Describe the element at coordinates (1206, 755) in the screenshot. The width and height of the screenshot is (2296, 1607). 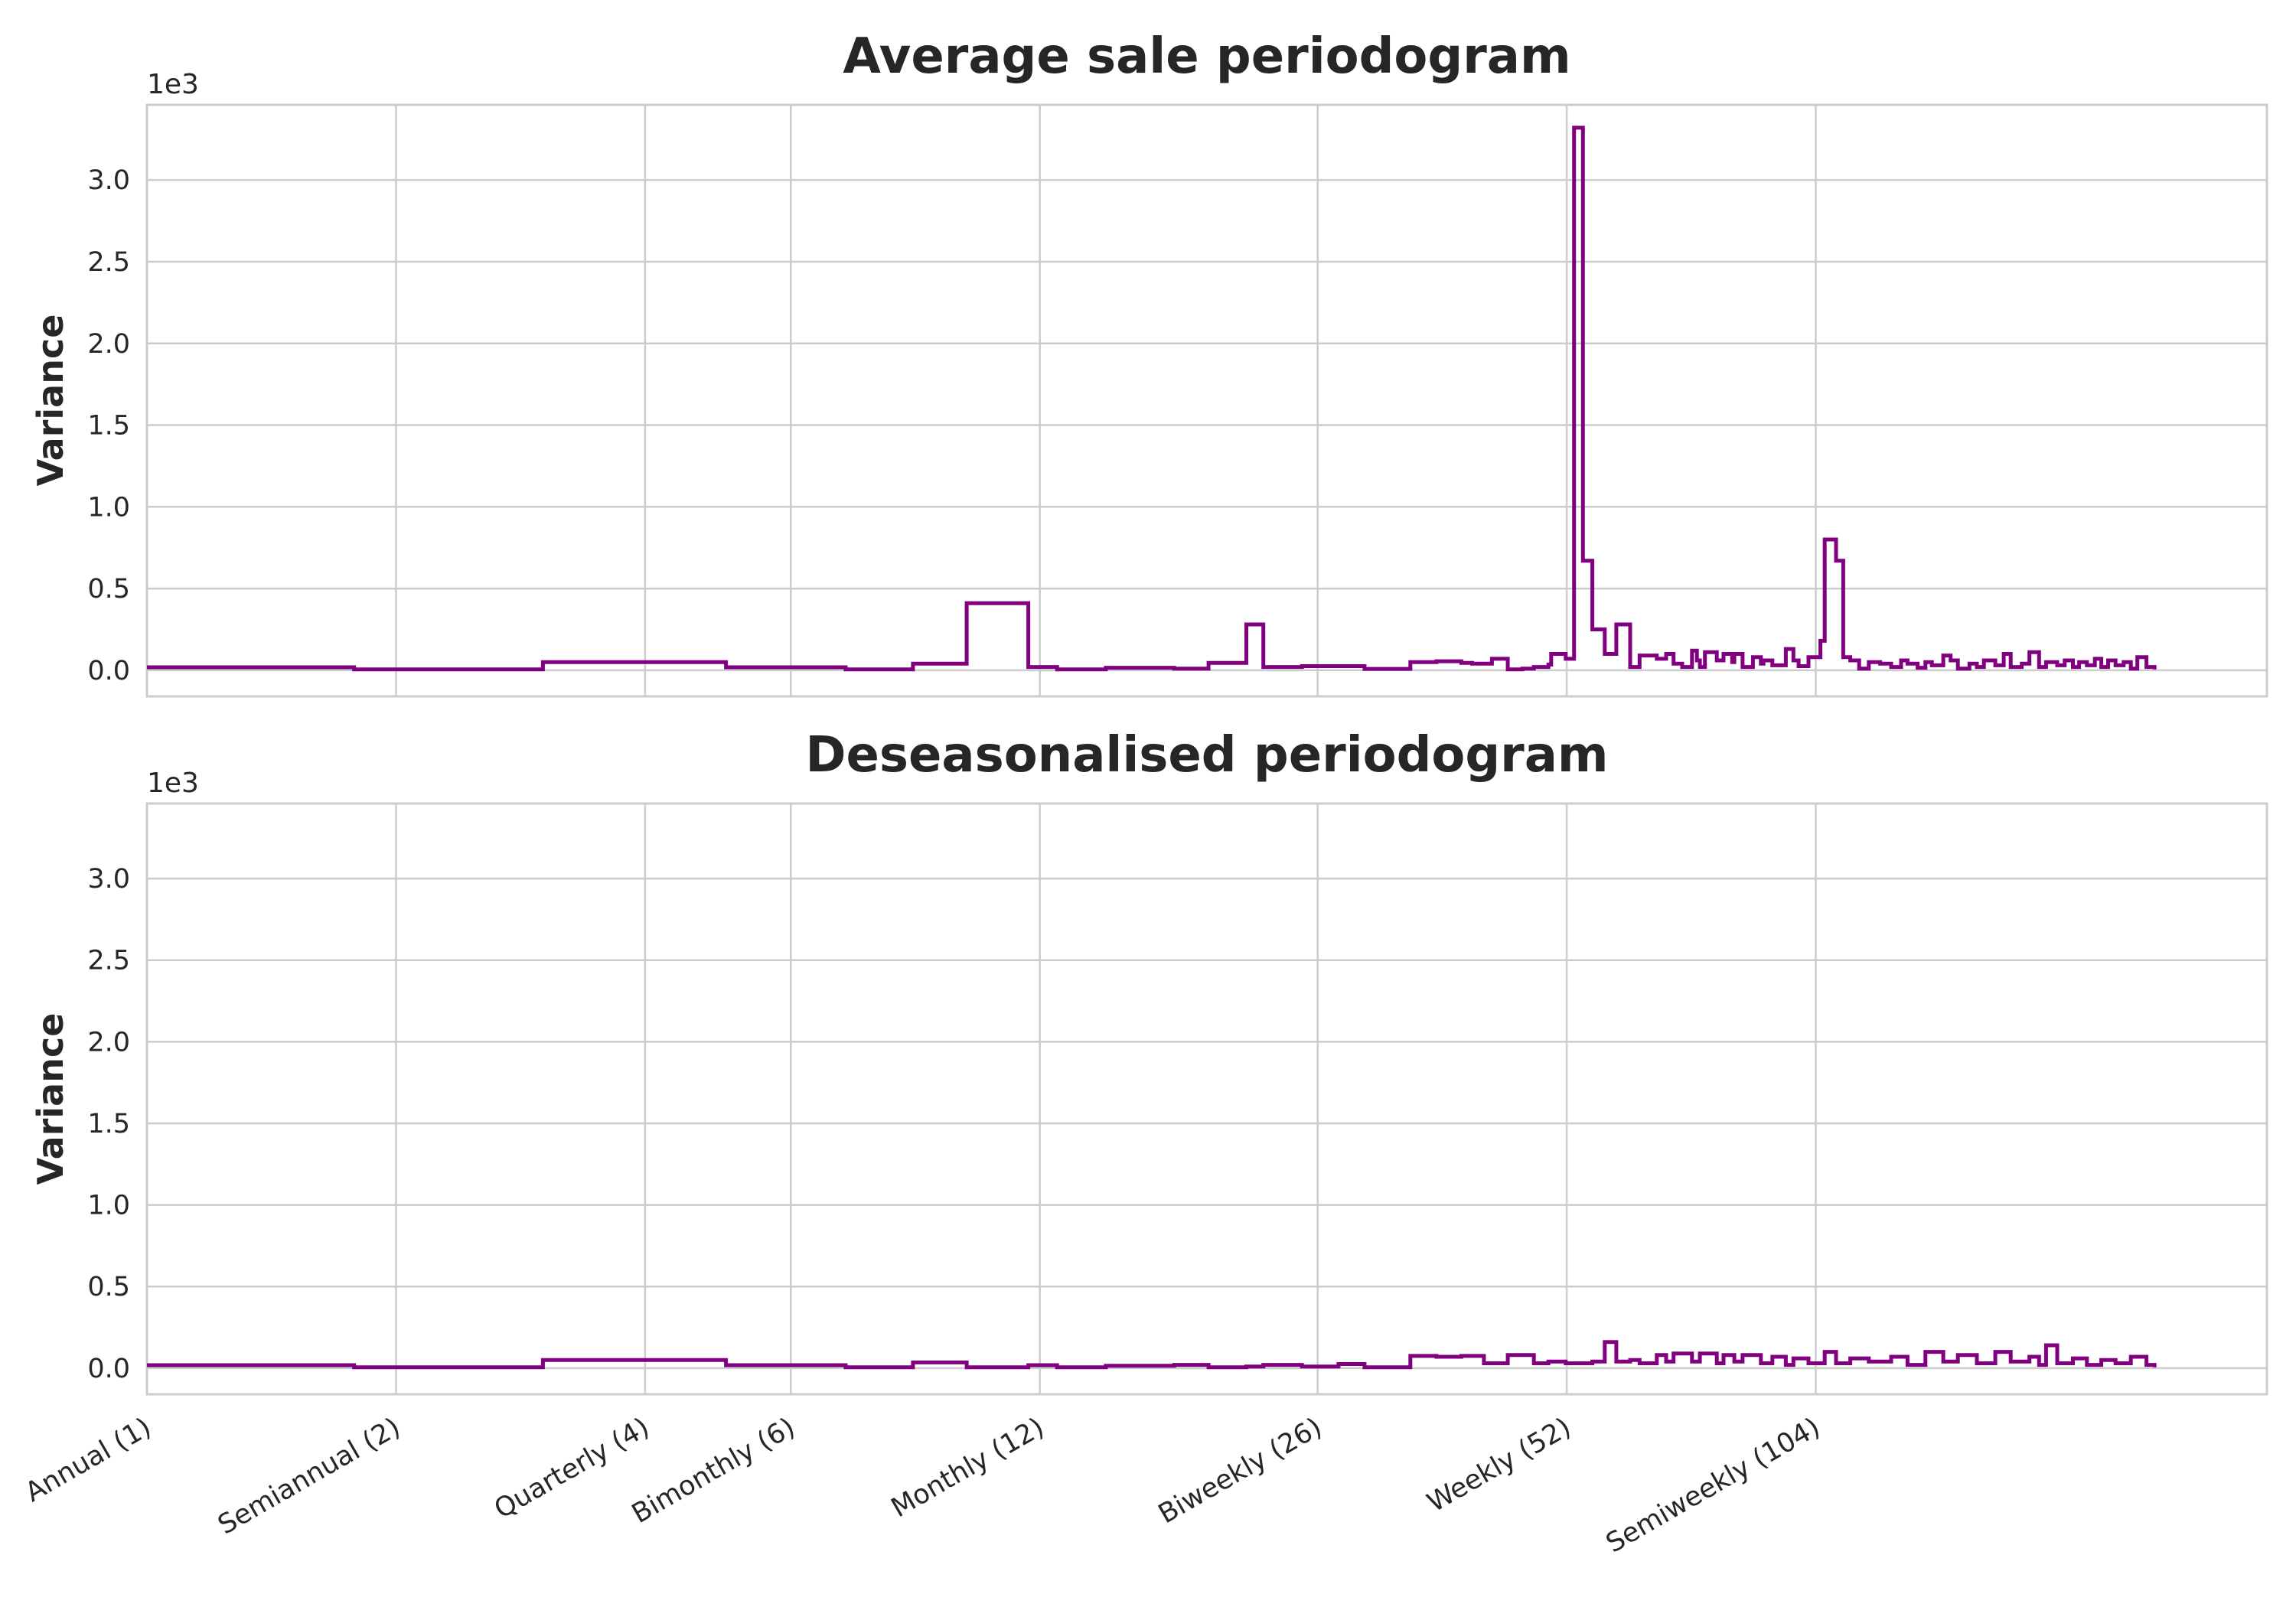
I see `chart-title: Deseasonalised periodogram` at that location.